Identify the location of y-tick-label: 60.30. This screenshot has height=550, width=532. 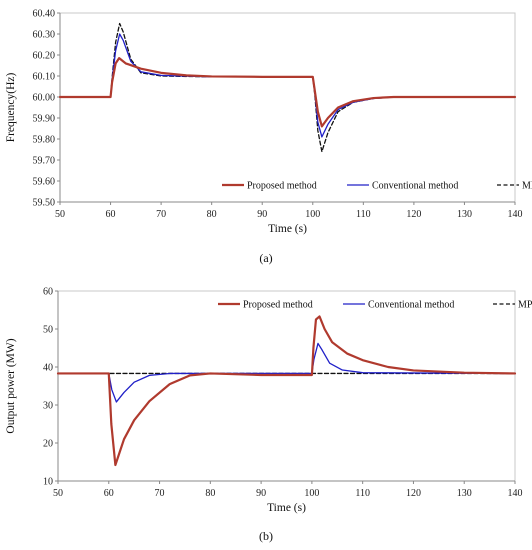
(44, 35).